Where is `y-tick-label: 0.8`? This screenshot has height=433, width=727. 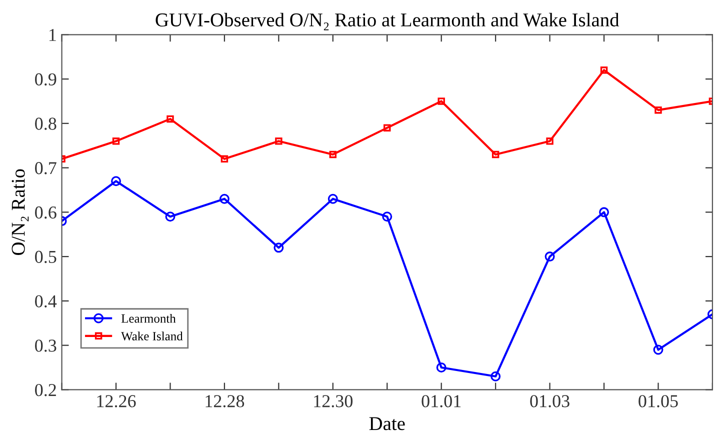
y-tick-label: 0.8 is located at coordinates (45, 124).